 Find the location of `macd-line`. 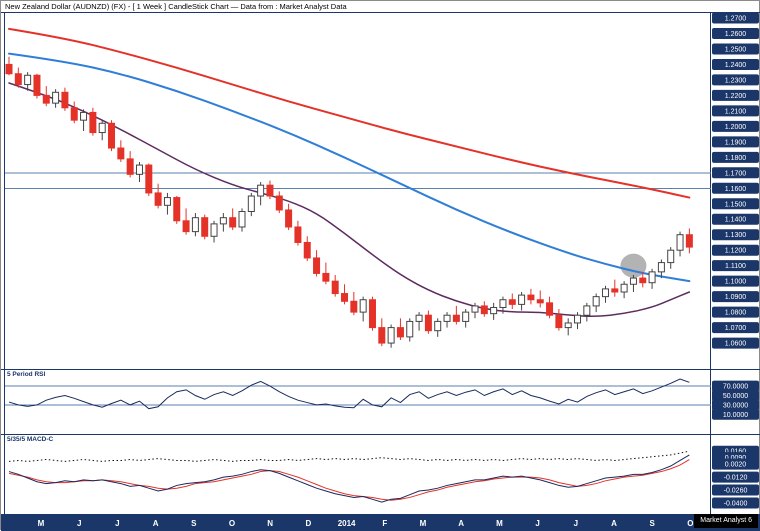

macd-line is located at coordinates (349, 478).